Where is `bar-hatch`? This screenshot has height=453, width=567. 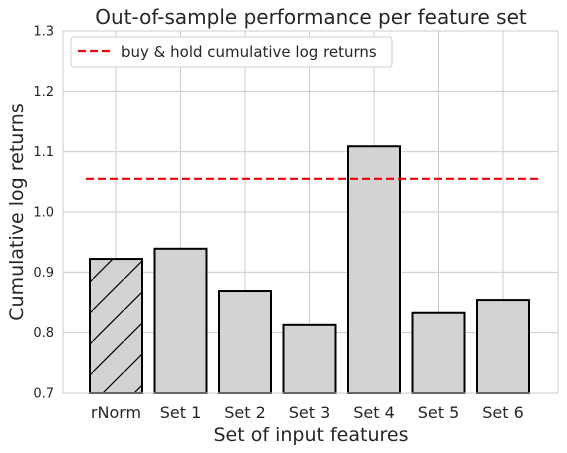
bar-hatch is located at coordinates (116, 326).